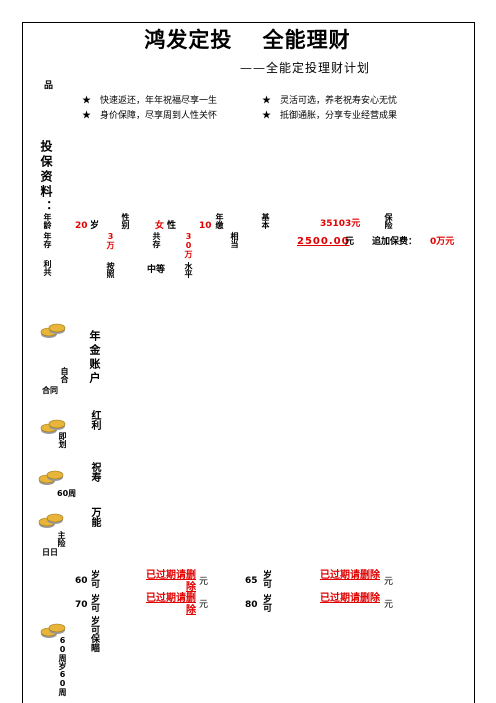  I want to click on term-label: 年缴, so click(219, 221).